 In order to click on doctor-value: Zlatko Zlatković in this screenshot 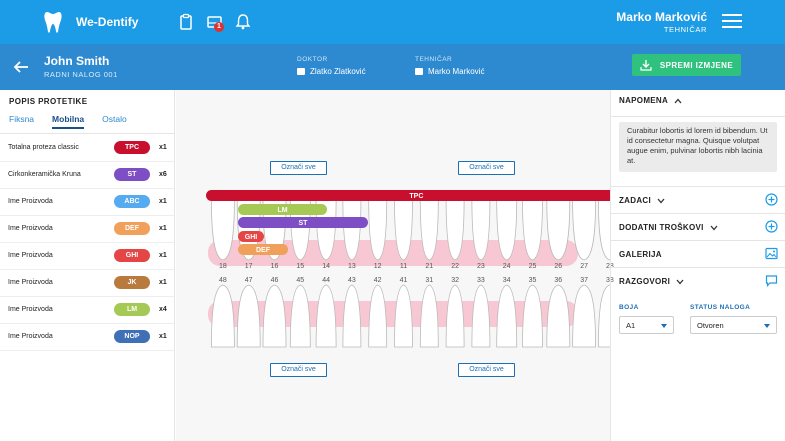, I will do `click(331, 71)`.